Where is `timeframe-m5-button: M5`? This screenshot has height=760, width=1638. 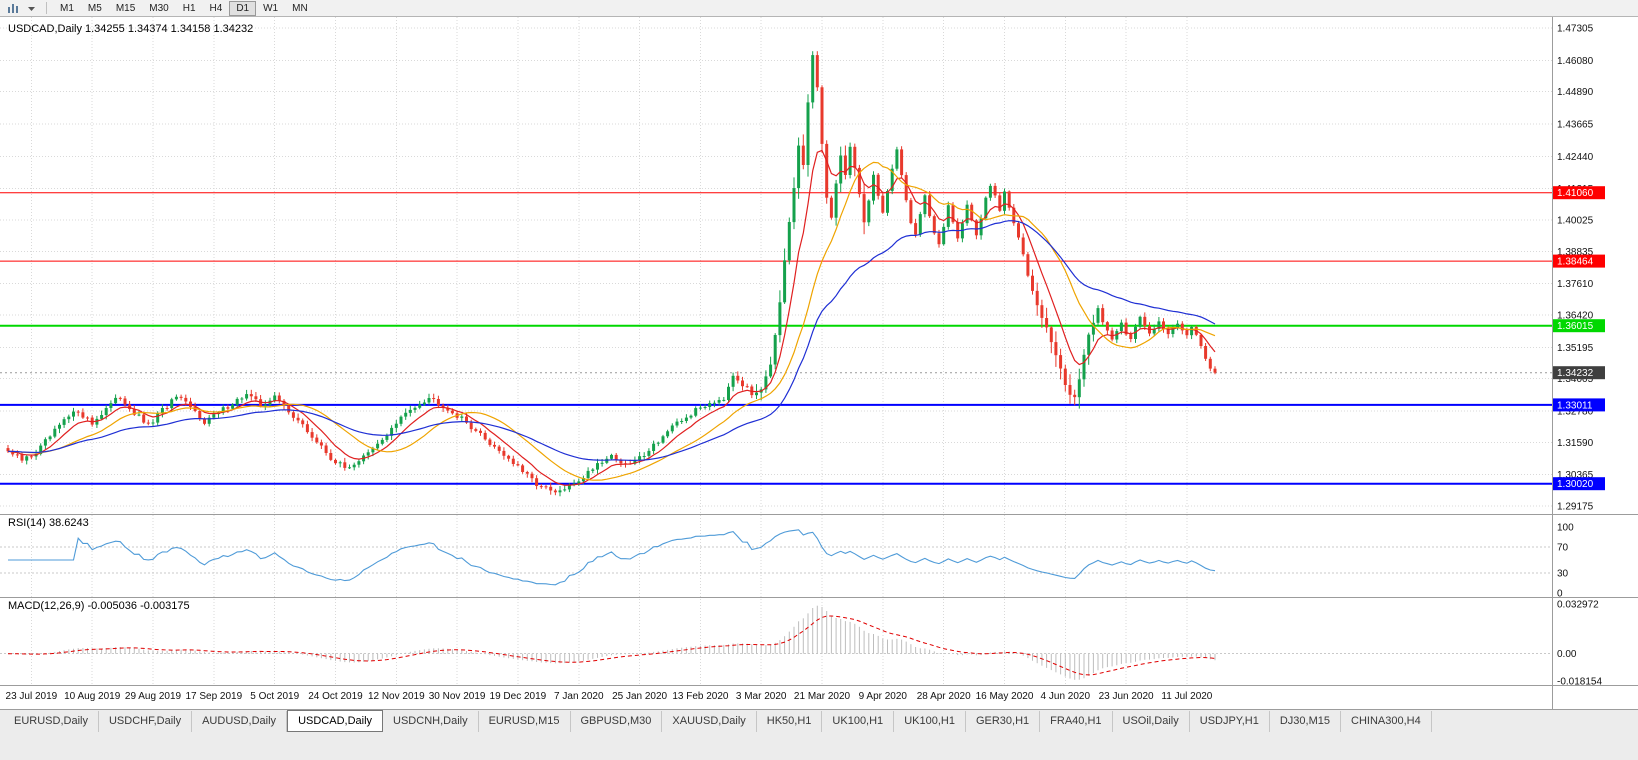 timeframe-m5-button: M5 is located at coordinates (95, 8).